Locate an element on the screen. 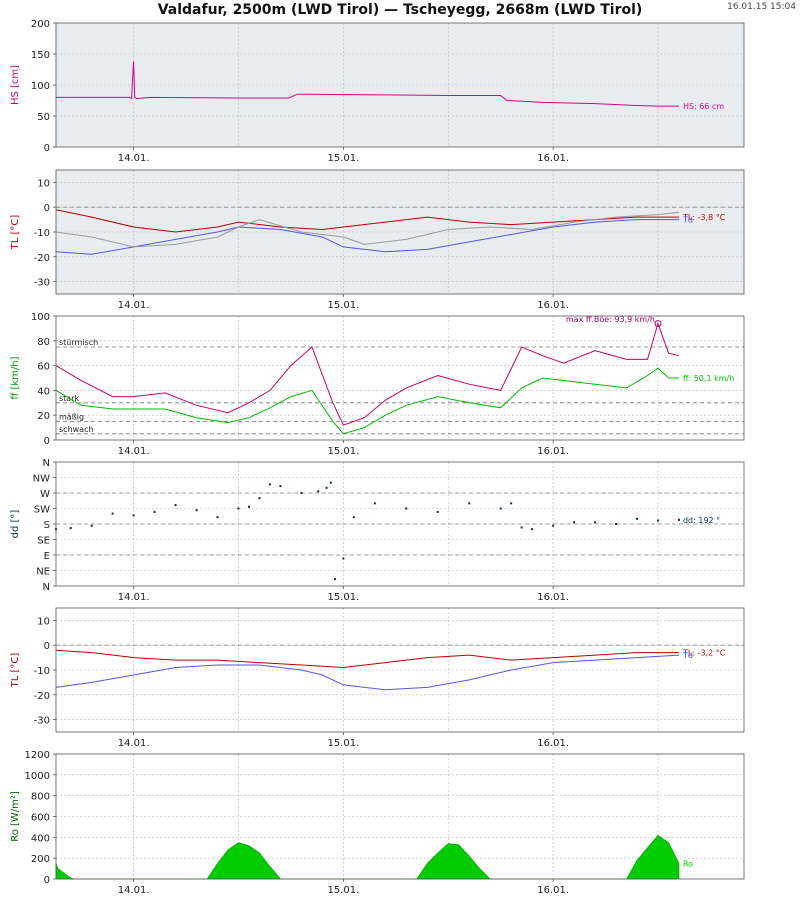 This screenshot has width=800, height=900. ff-threshold-label: mäßig is located at coordinates (71, 416).